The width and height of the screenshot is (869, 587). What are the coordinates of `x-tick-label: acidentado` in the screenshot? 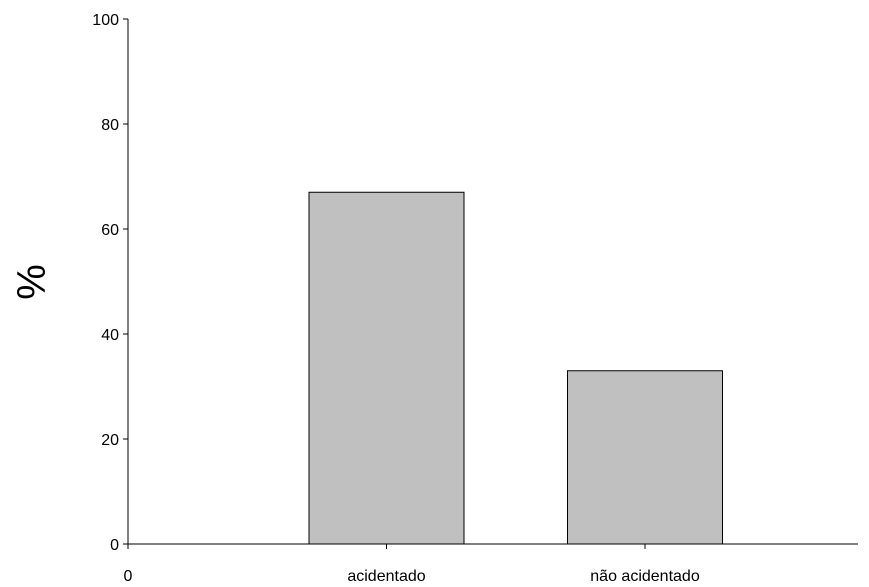 It's located at (386, 576).